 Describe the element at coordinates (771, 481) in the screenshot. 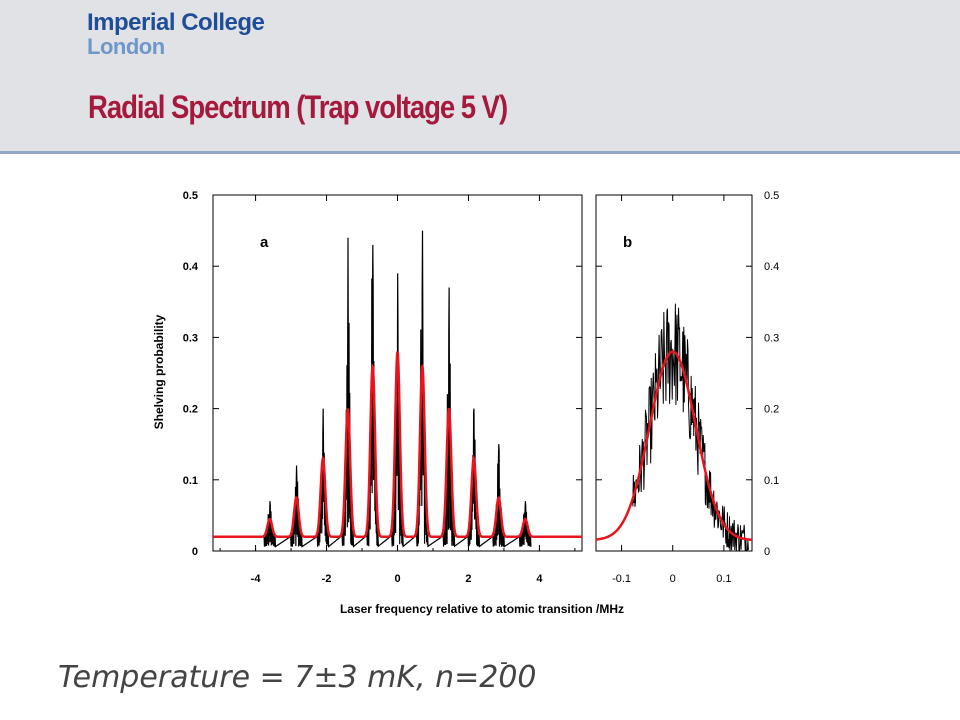

I see `y-tick-label-b: 0.1` at that location.